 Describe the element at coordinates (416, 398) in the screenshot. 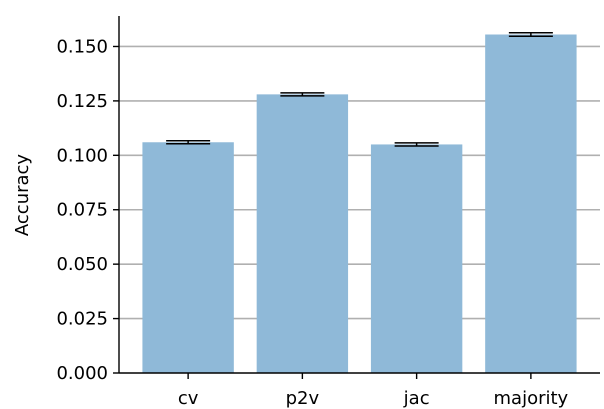

I see `x-tick-label-jac: jac` at that location.